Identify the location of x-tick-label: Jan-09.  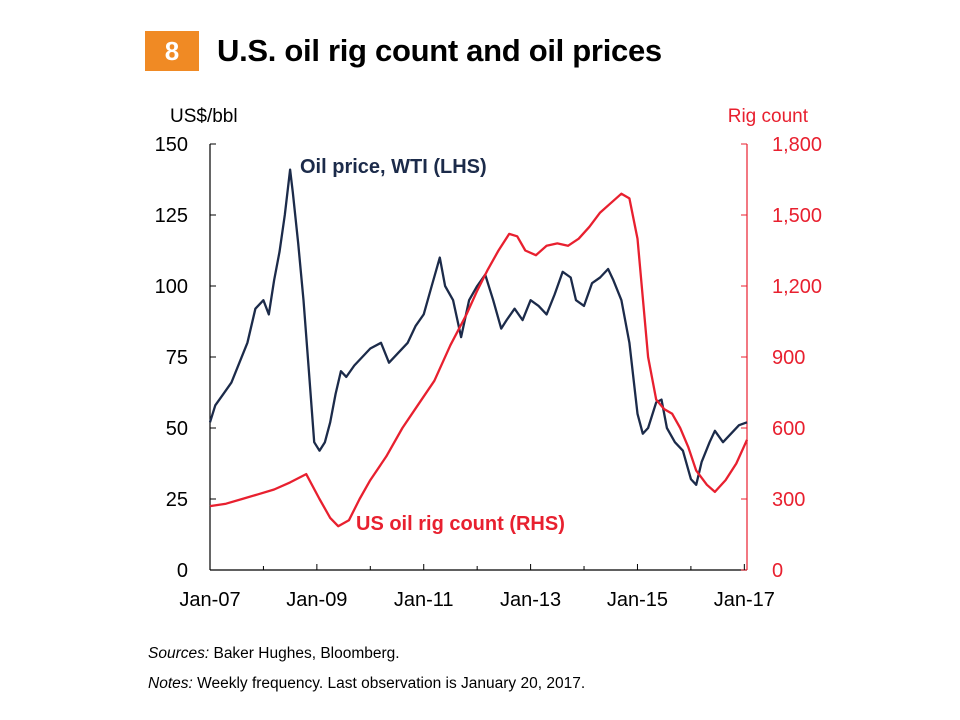
(316, 600).